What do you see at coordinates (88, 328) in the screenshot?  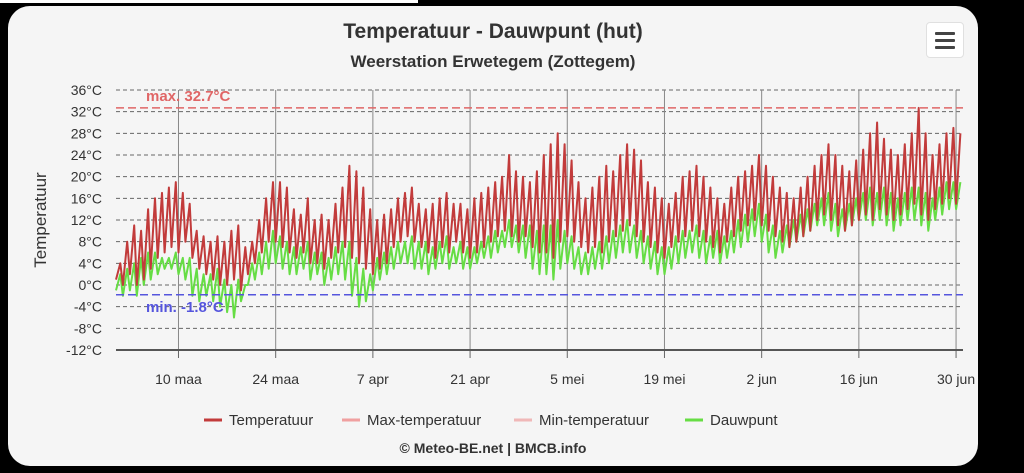 I see `y-tick-label: -8°C` at bounding box center [88, 328].